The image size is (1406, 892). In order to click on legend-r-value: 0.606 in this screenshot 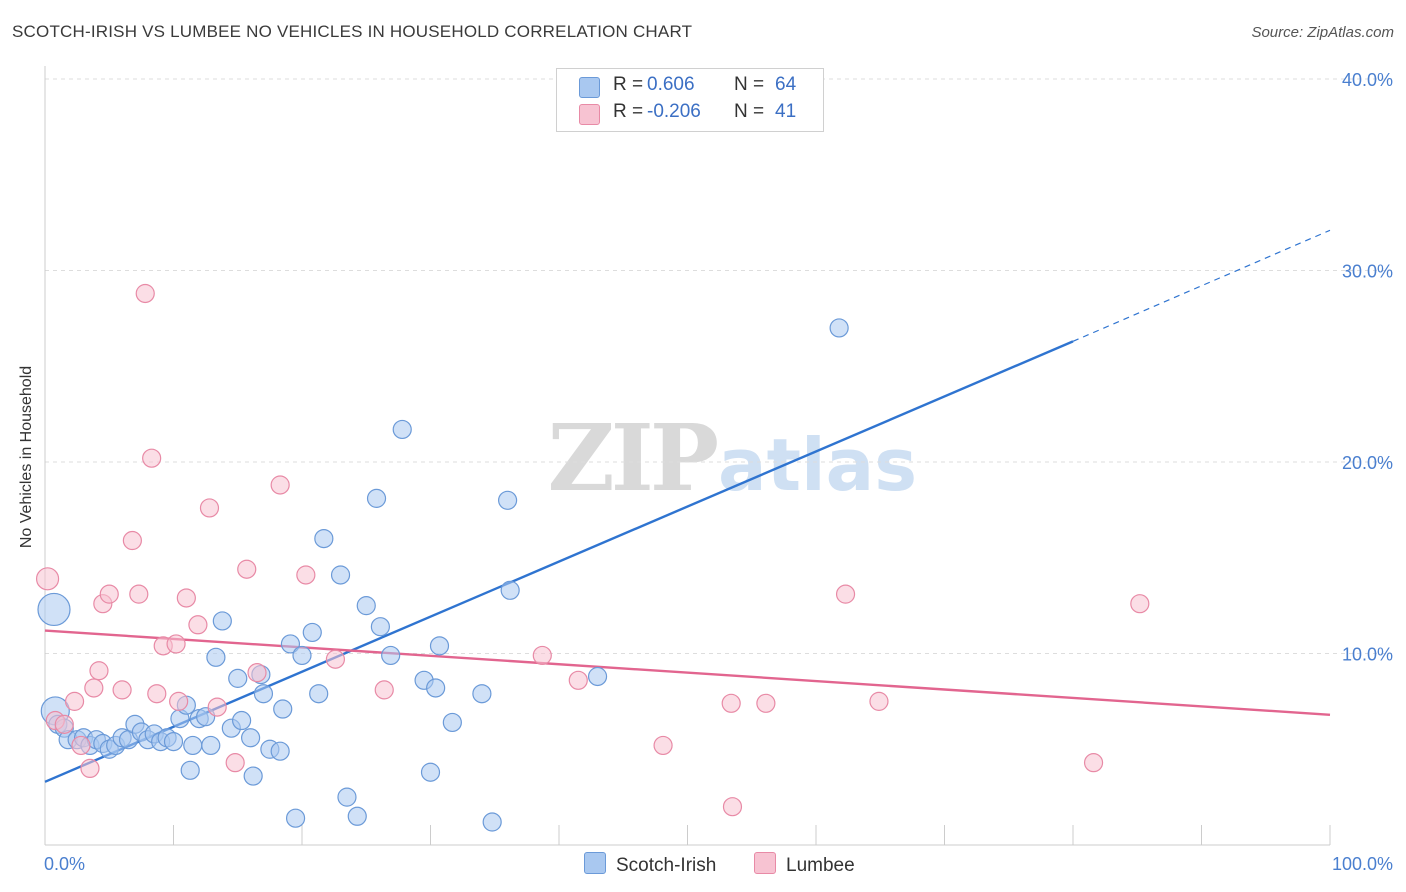, I will do `click(671, 84)`.